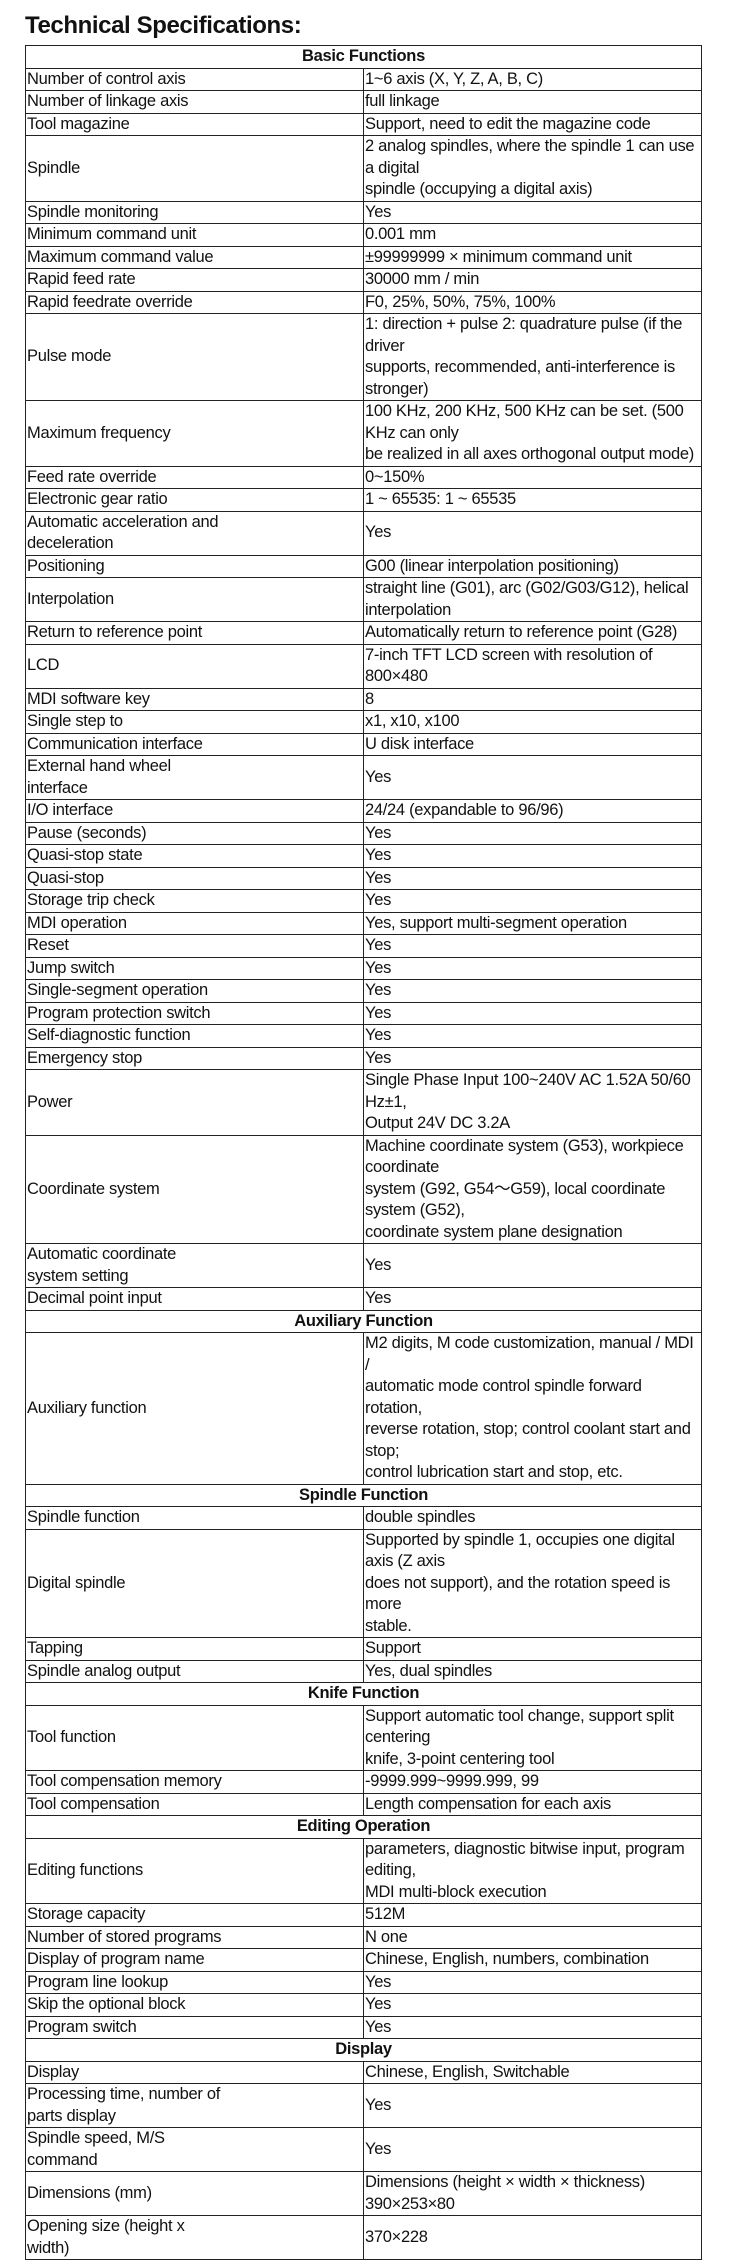 This screenshot has height=2260, width=740. What do you see at coordinates (194, 1671) in the screenshot?
I see `spec-name: Spindle analog output` at bounding box center [194, 1671].